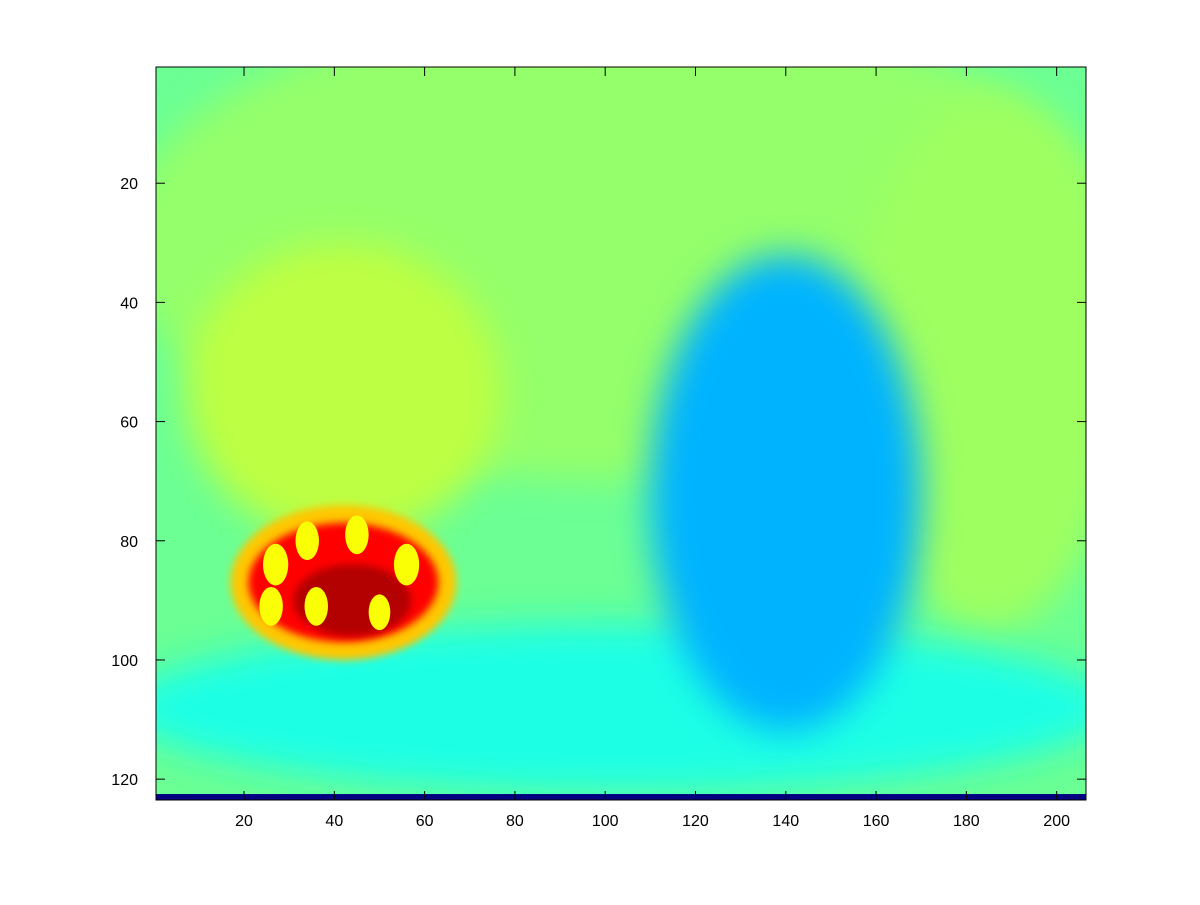 This screenshot has height=905, width=1200. What do you see at coordinates (343, 391) in the screenshot?
I see `heatmap-region-left-glow` at bounding box center [343, 391].